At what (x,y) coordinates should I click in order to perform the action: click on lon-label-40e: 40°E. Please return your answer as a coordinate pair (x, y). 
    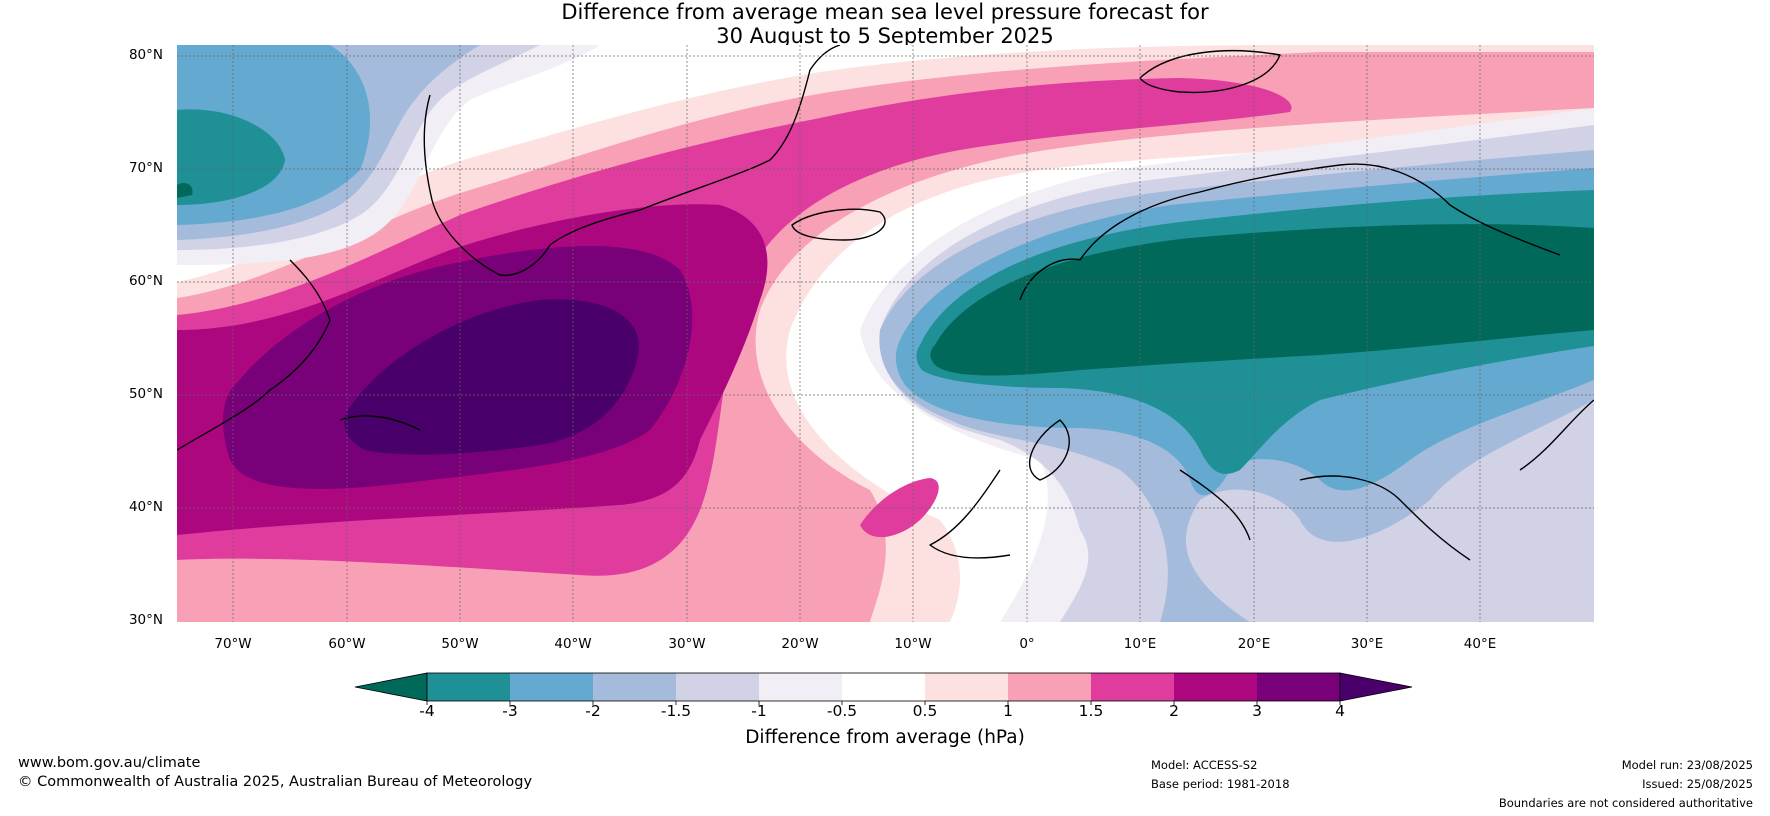
    Looking at the image, I should click on (1480, 644).